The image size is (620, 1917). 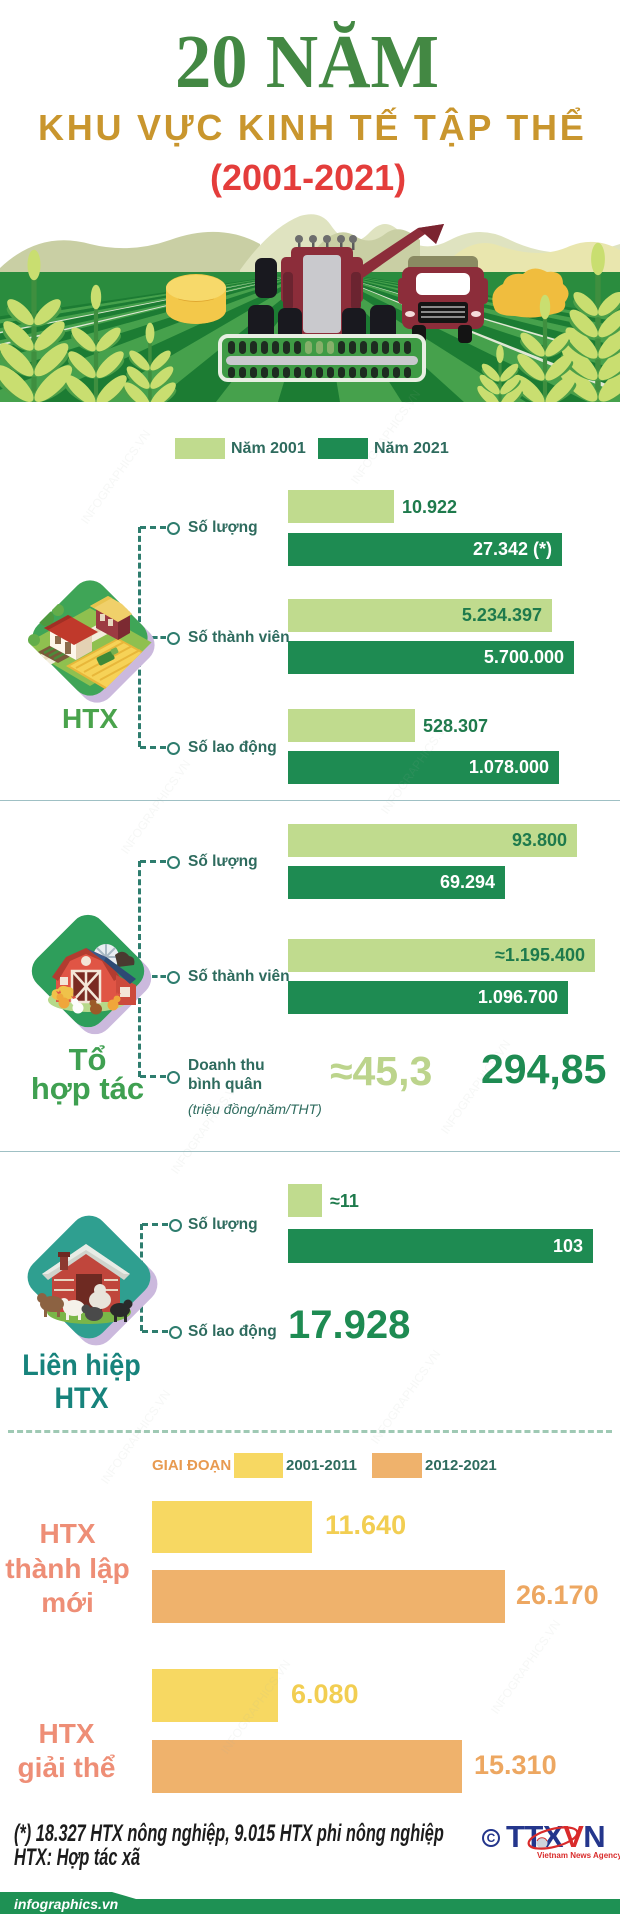 I want to click on svg-text: infographics.vn, so click(x=66, y=1904).